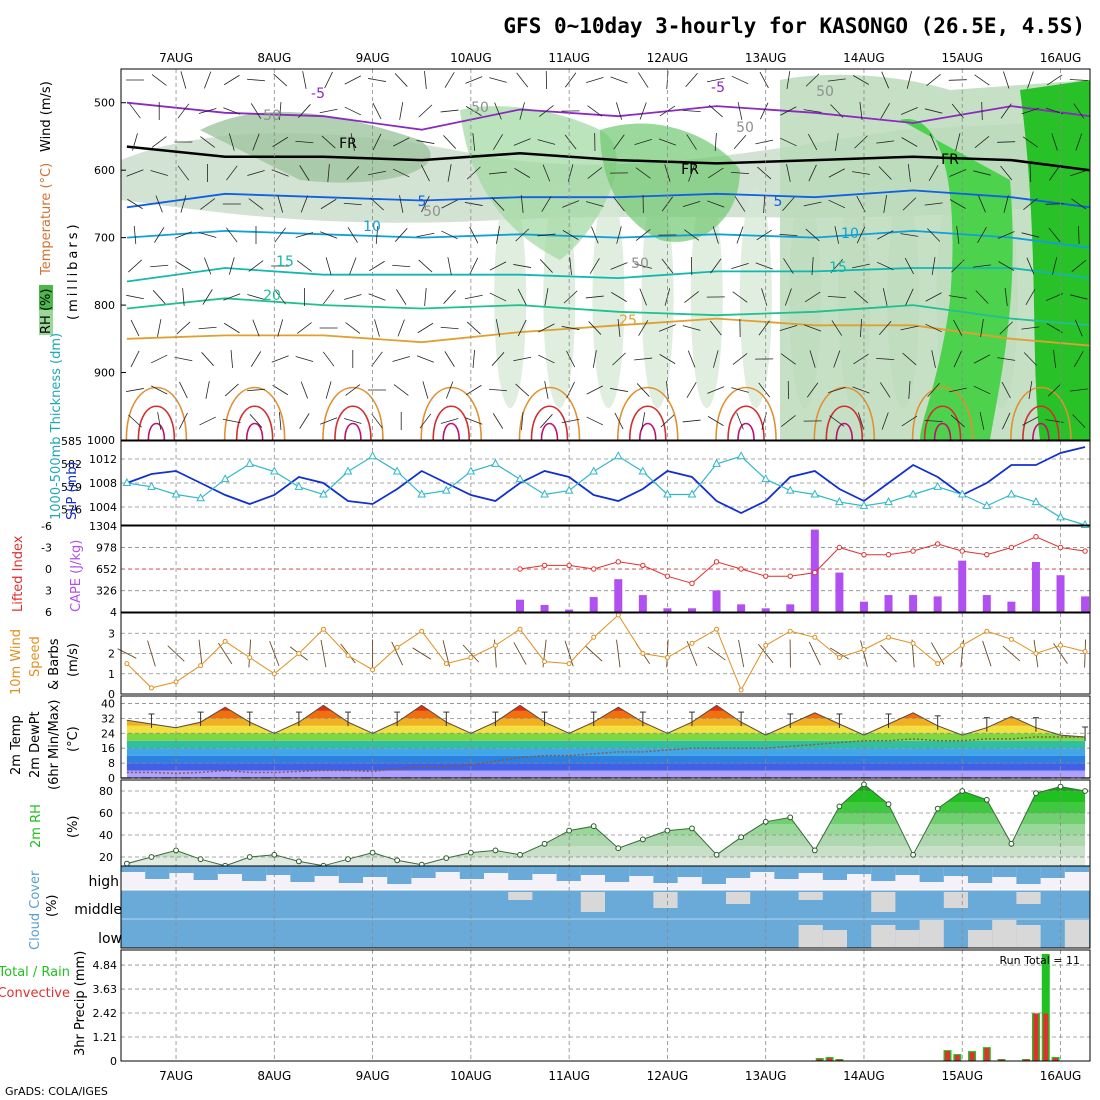  I want to click on isotherm-FR, so click(608, 158).